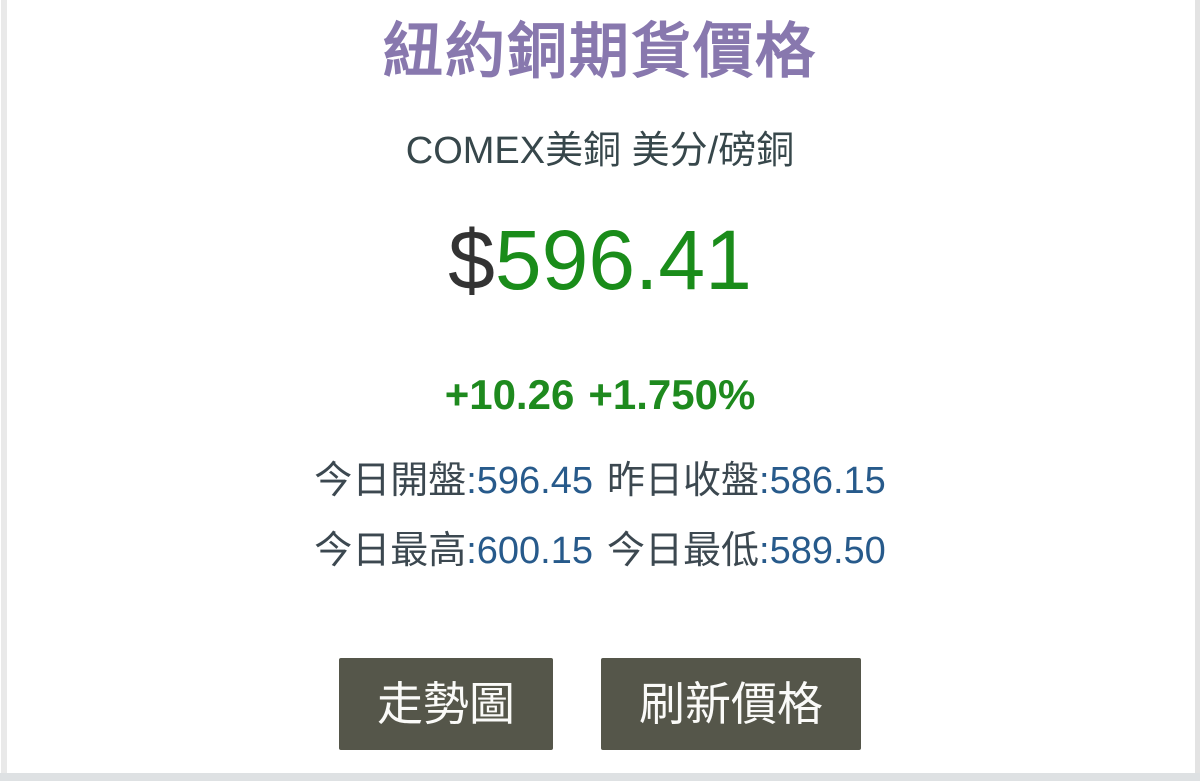 This screenshot has height=781, width=1200. What do you see at coordinates (600, 481) in the screenshot?
I see `stats-row-open-close: 今日開盤:596.45 昨日收盤:586.15` at bounding box center [600, 481].